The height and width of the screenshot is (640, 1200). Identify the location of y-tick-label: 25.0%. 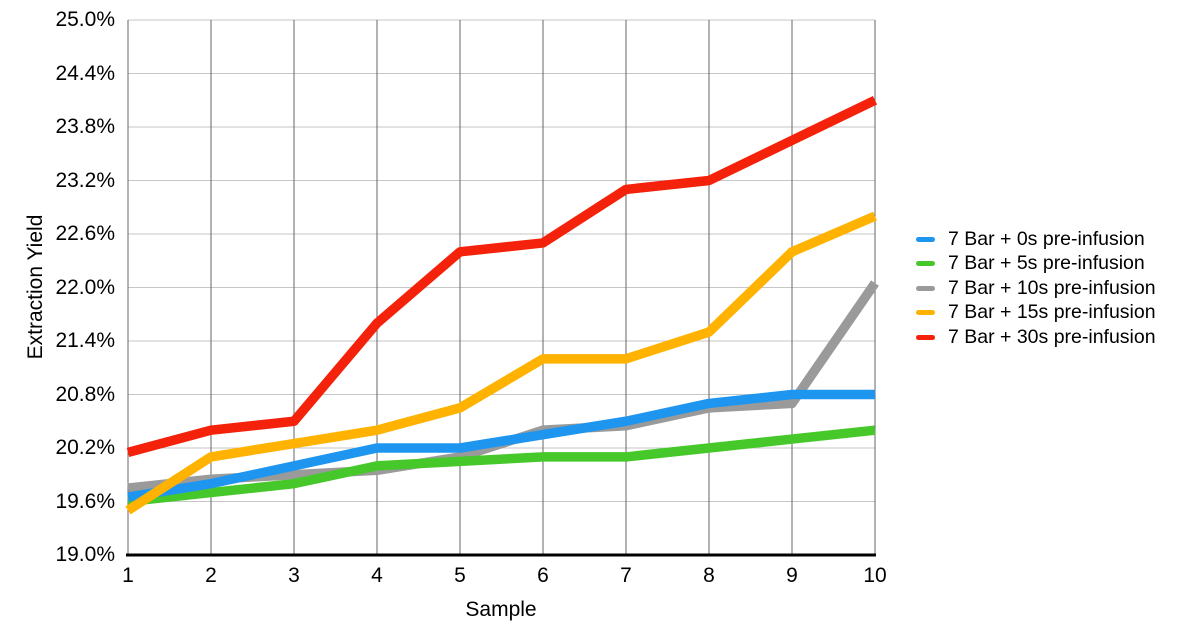
(85, 19).